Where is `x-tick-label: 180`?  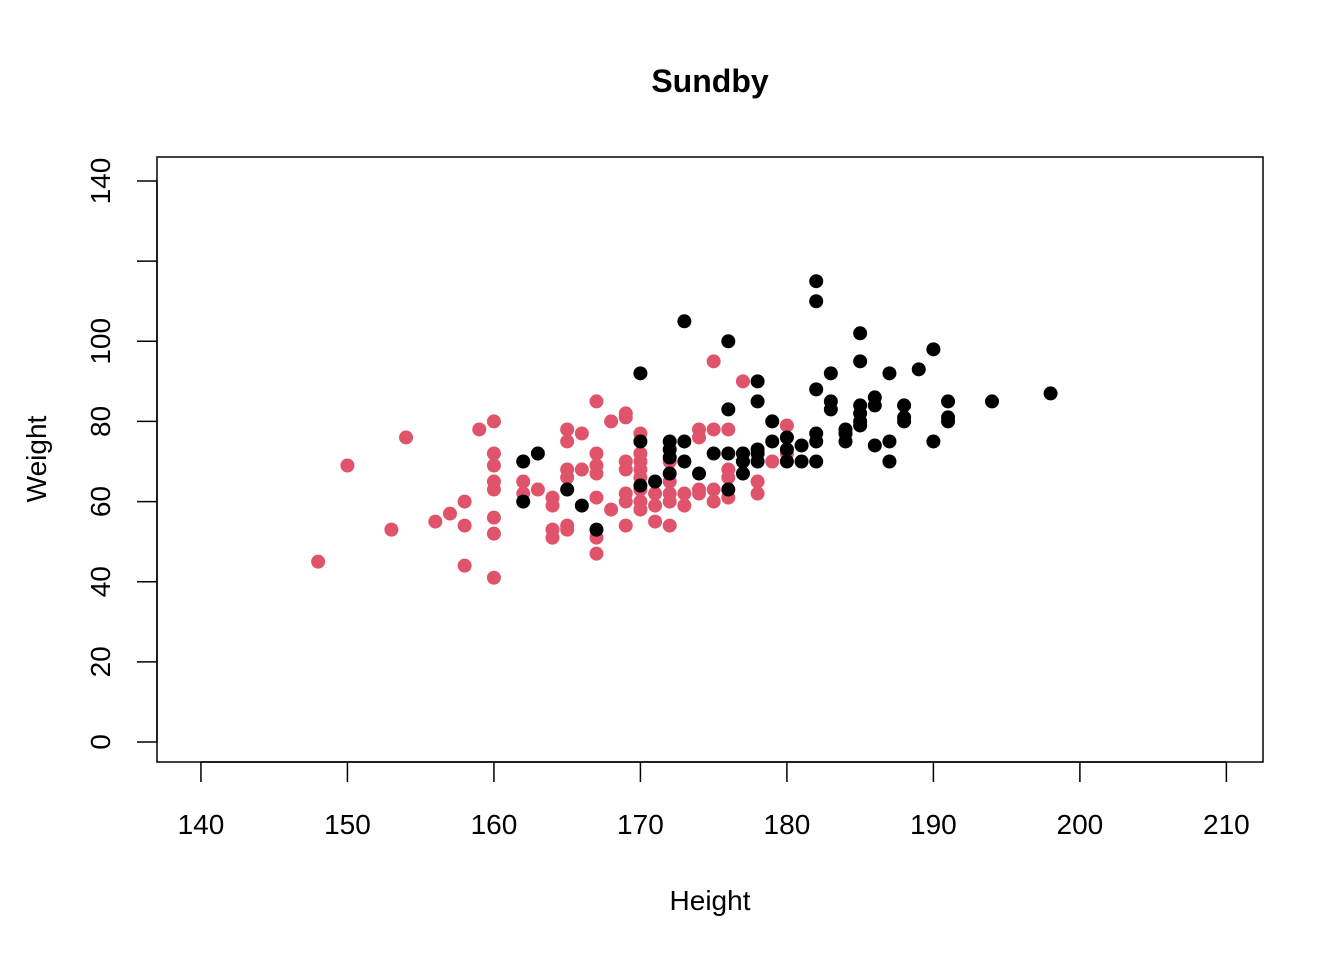 x-tick-label: 180 is located at coordinates (787, 824).